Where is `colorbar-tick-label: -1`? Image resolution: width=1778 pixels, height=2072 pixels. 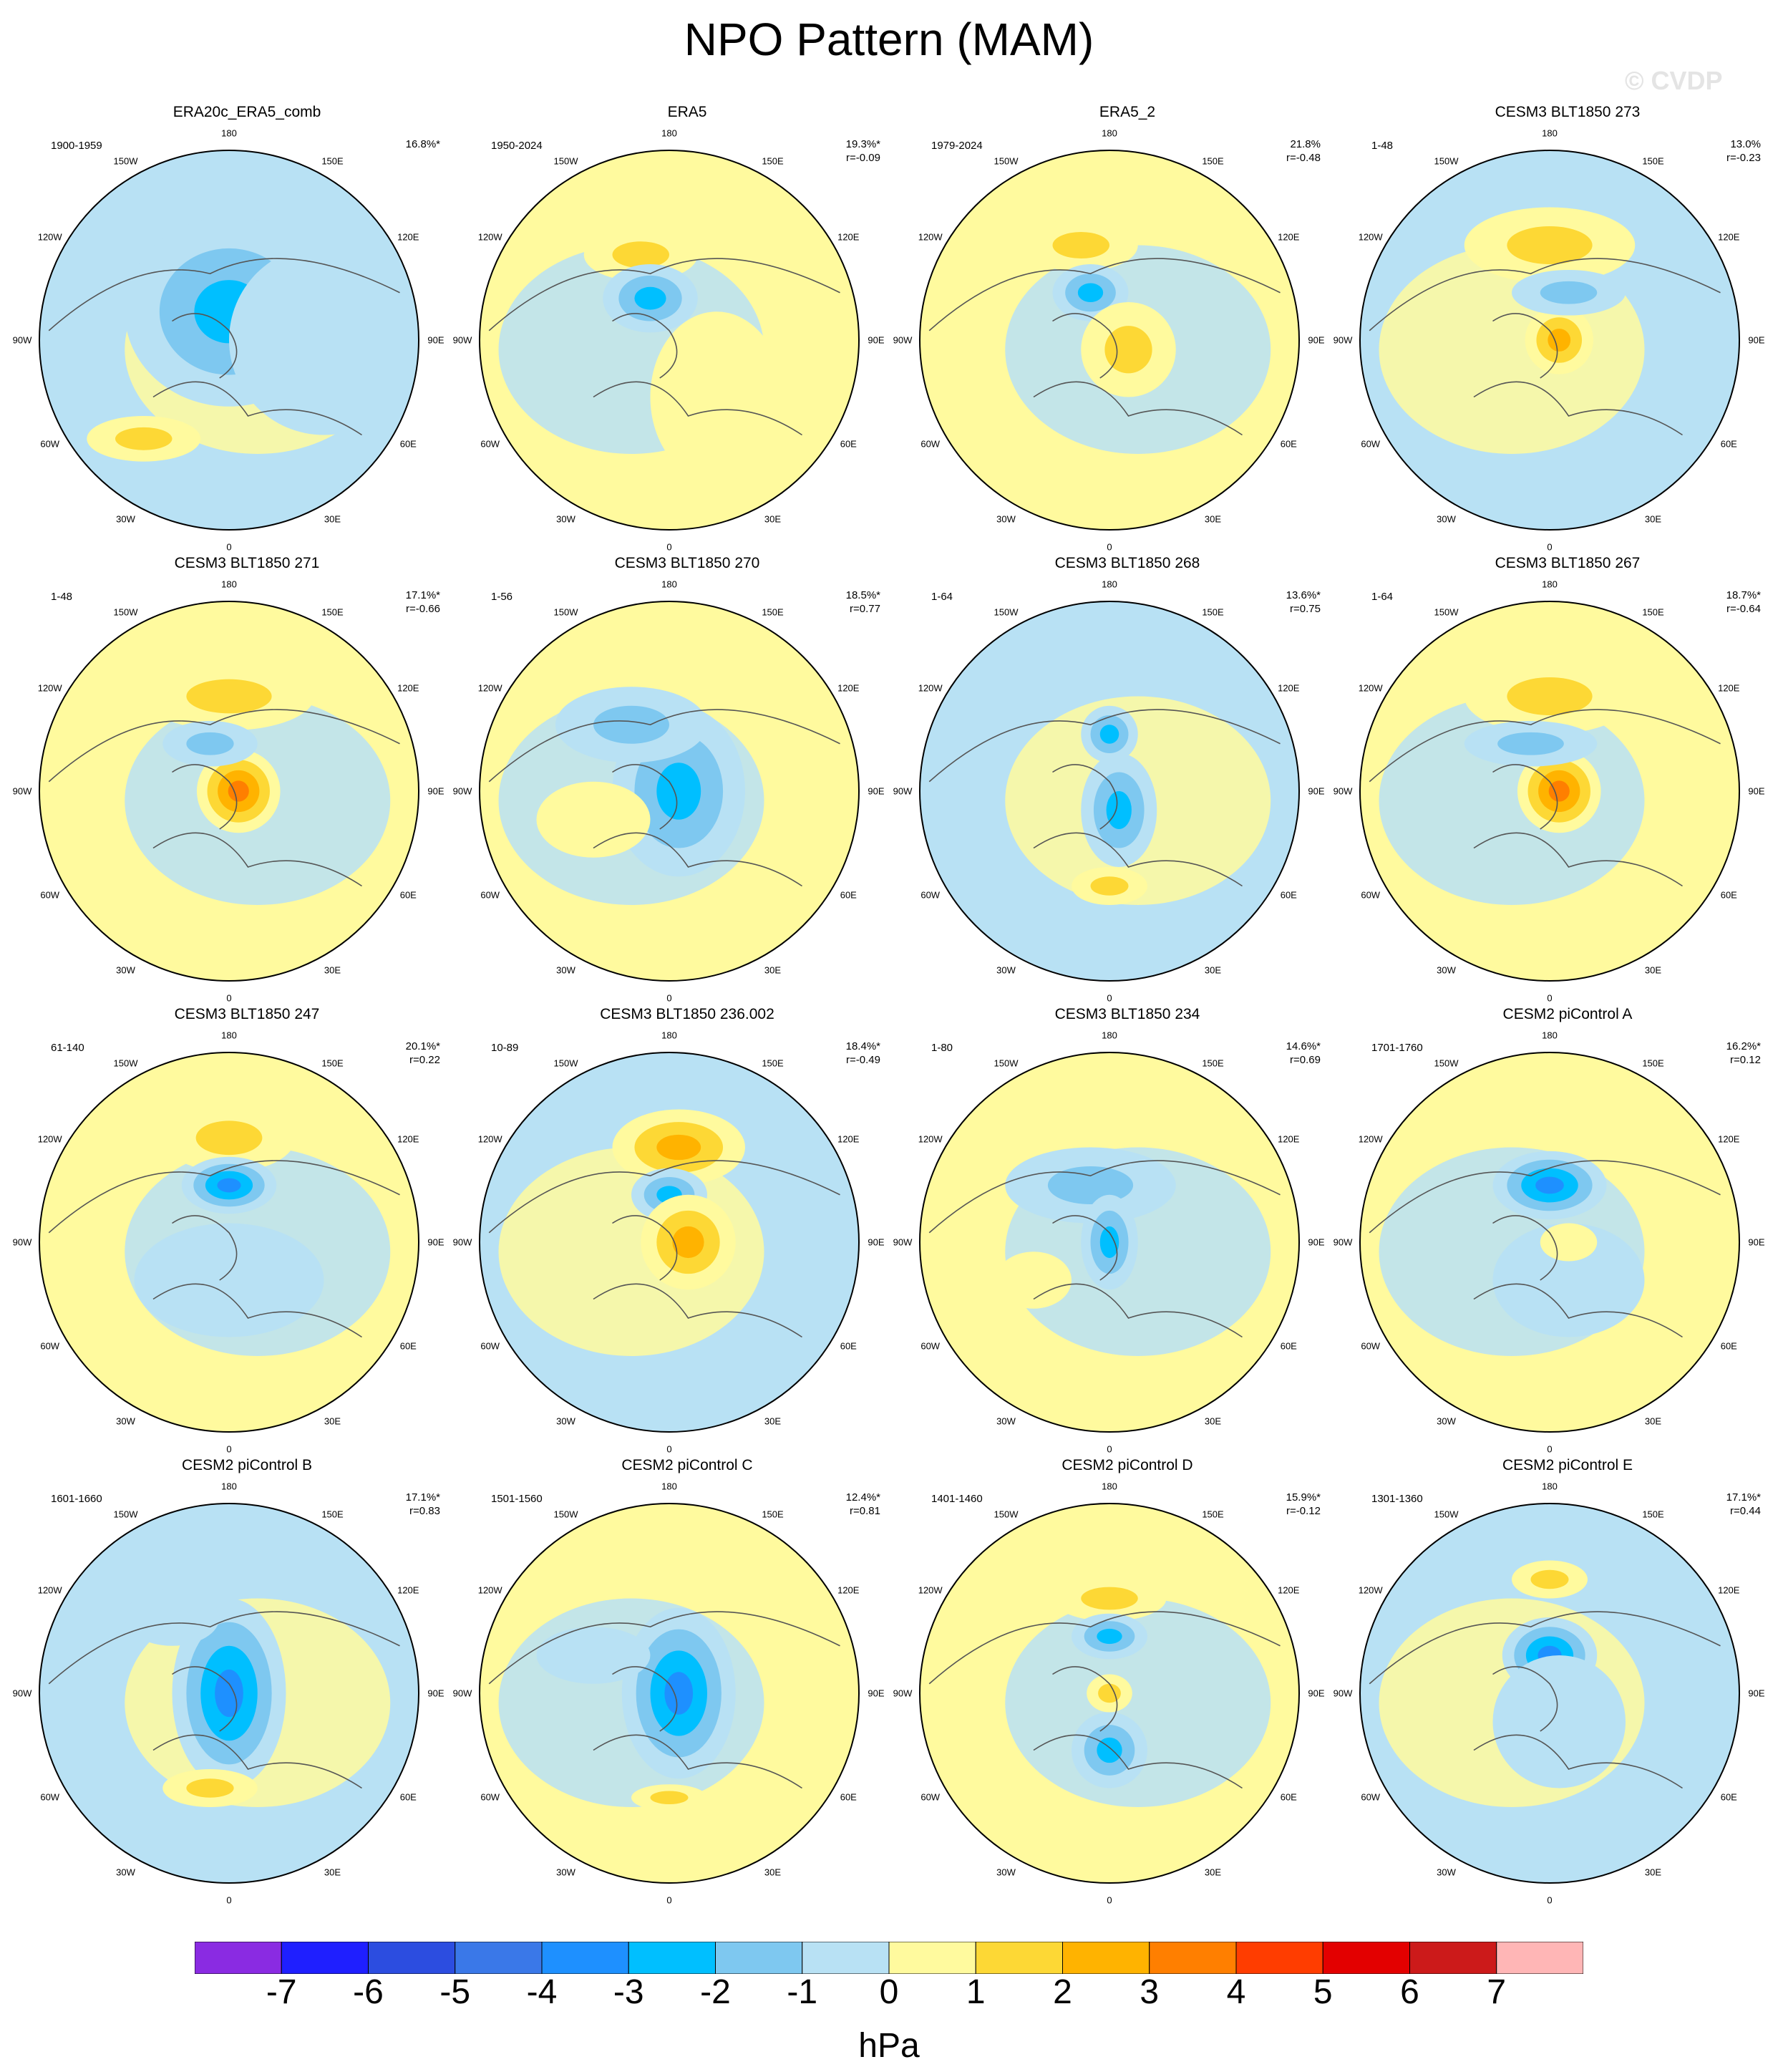
colorbar-tick-label: -1 is located at coordinates (802, 1992).